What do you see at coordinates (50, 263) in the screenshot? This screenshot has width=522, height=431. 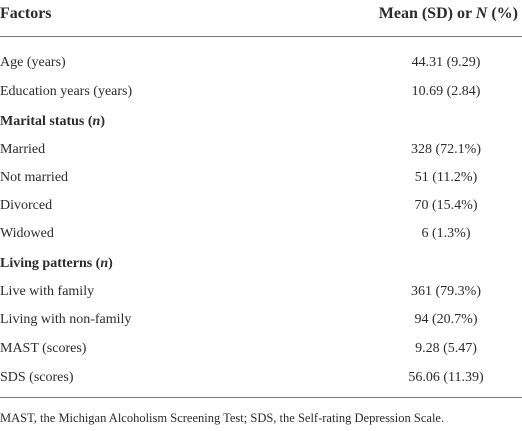 I see `text: Living patterns (` at bounding box center [50, 263].